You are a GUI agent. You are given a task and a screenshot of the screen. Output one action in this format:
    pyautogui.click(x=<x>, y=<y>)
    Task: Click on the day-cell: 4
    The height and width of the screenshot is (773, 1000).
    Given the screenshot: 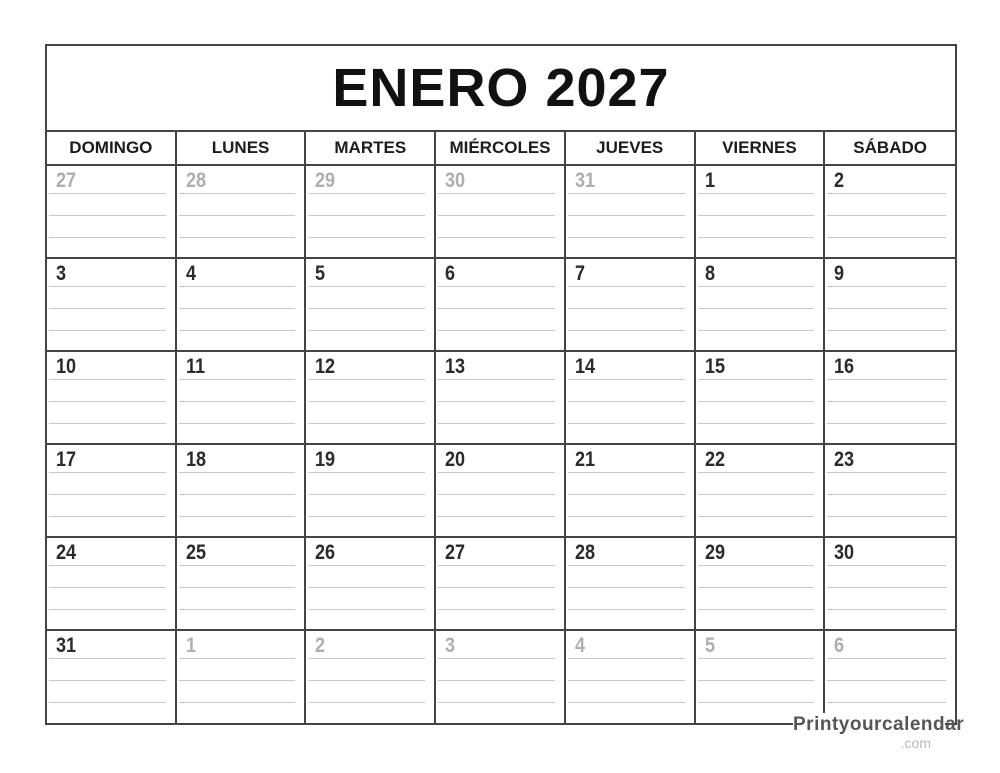 What is the action you would take?
    pyautogui.click(x=242, y=304)
    